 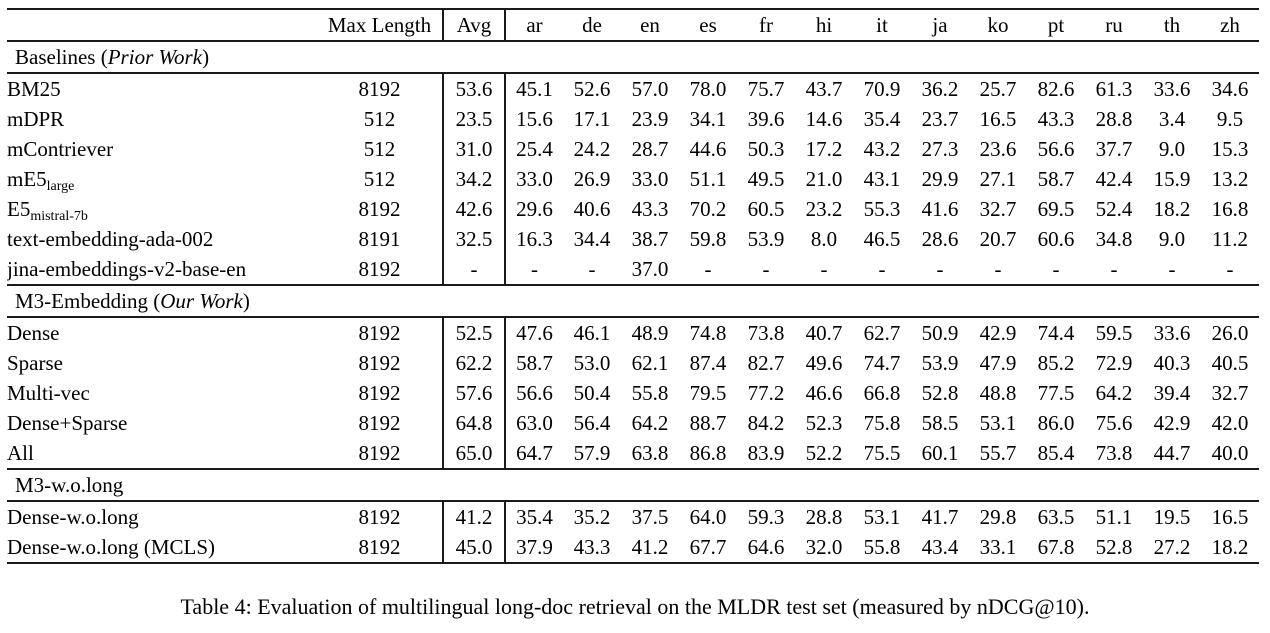 What do you see at coordinates (534, 422) in the screenshot?
I see `score-cell-ar: 63.0` at bounding box center [534, 422].